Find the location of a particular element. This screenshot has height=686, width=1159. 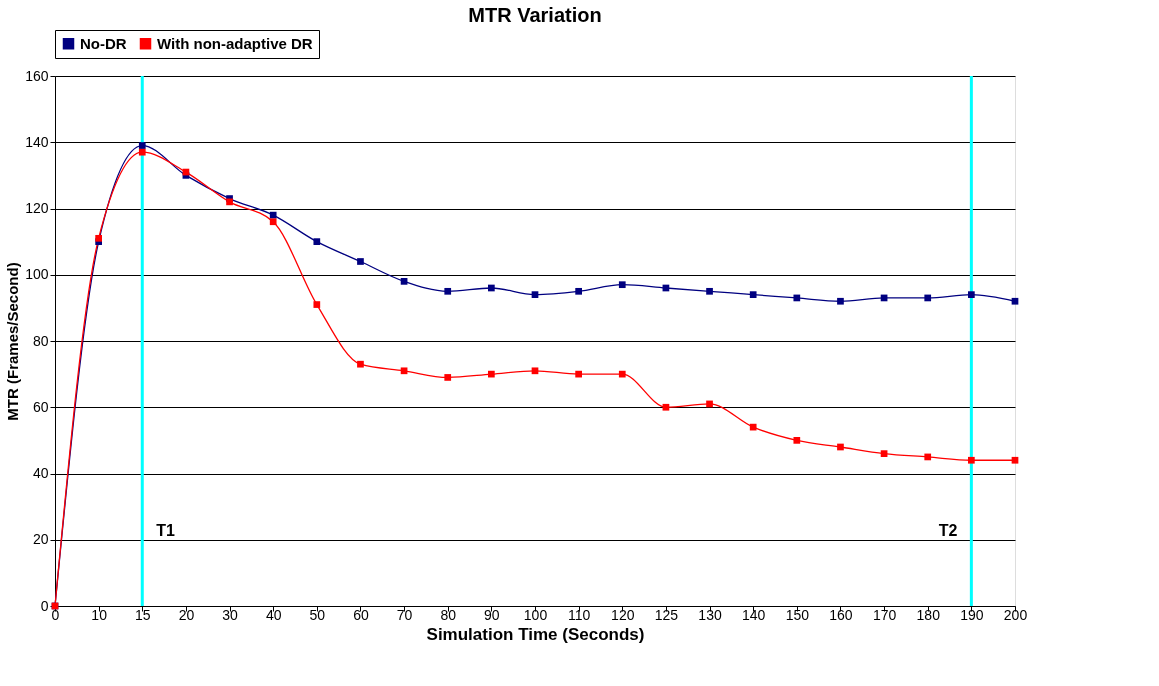

y-tick-label: 140 is located at coordinates (37, 141).